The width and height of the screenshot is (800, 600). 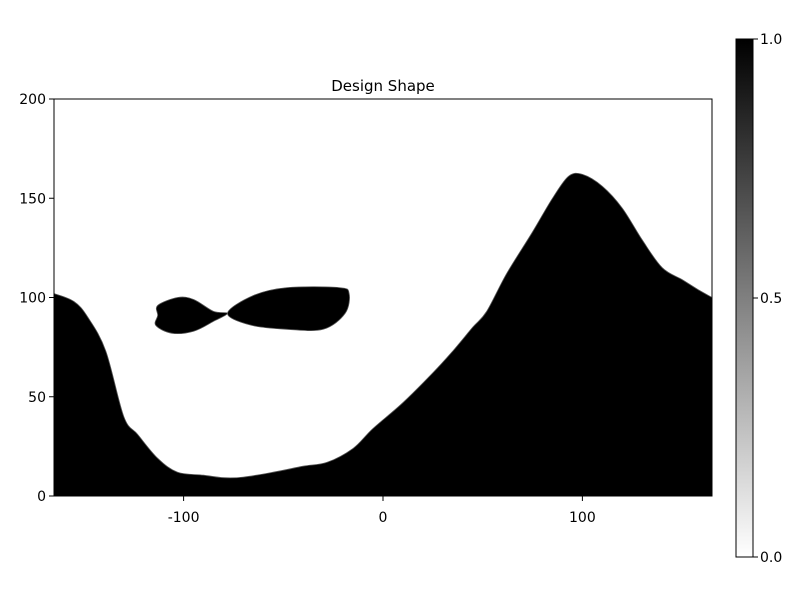 I want to click on colorbar-tick-label: 0.0, so click(x=771, y=558).